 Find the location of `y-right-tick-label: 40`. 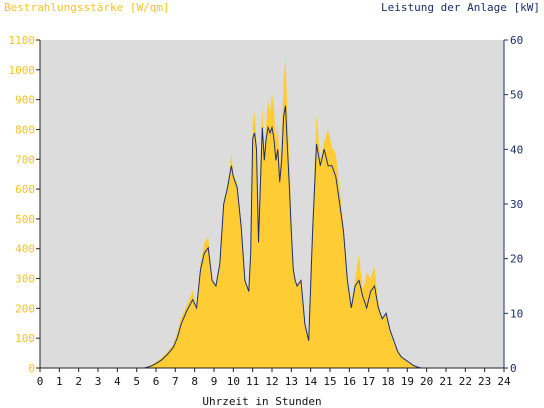

y-right-tick-label: 40 is located at coordinates (516, 149).